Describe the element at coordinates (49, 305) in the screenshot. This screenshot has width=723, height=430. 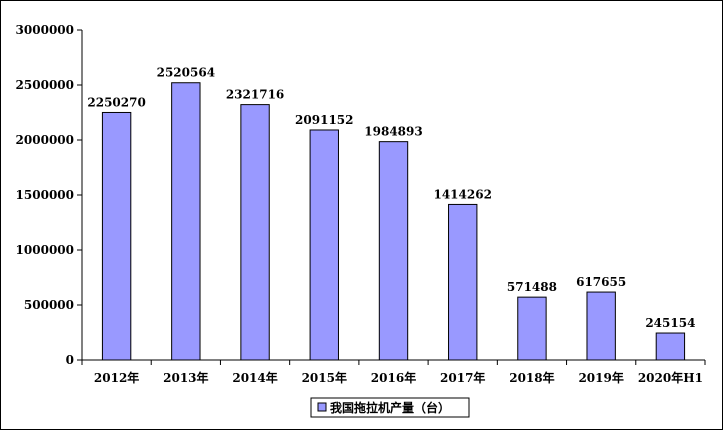
I see `y-tick-label: 500000` at that location.